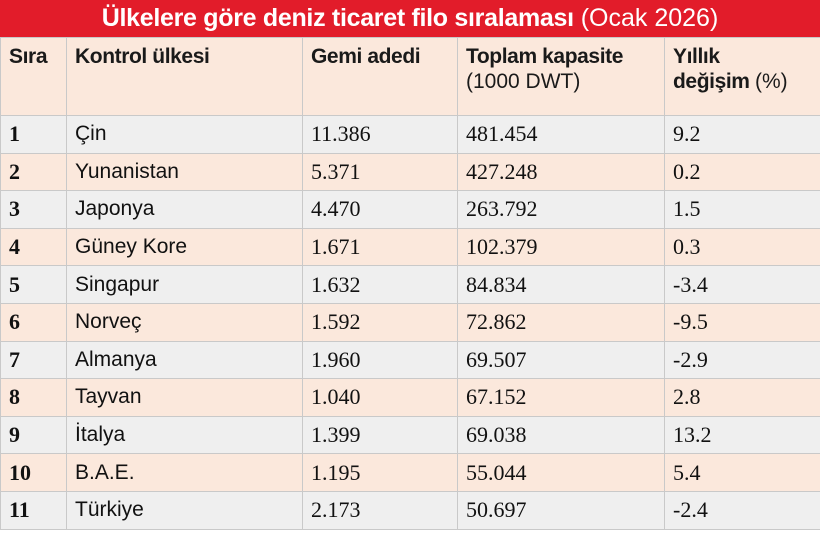 Image resolution: width=820 pixels, height=533 pixels. Describe the element at coordinates (33, 322) in the screenshot. I see `rank-cell: 6` at that location.